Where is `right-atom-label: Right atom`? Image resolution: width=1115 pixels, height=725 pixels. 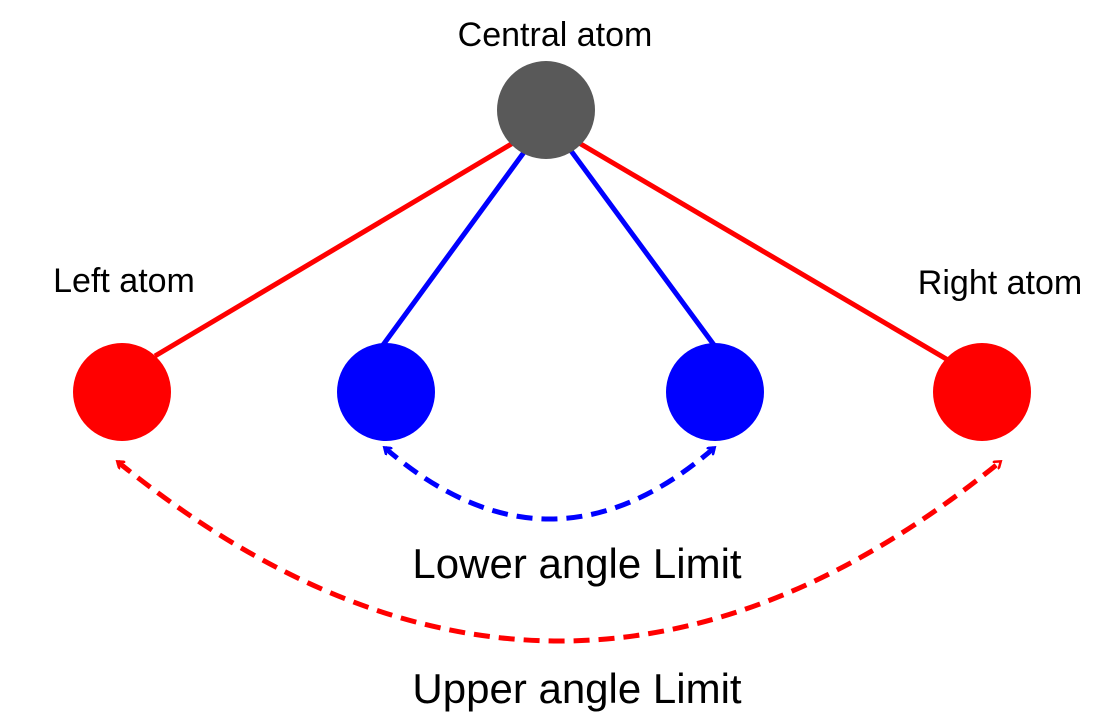
right-atom-label: Right atom is located at coordinates (1000, 283).